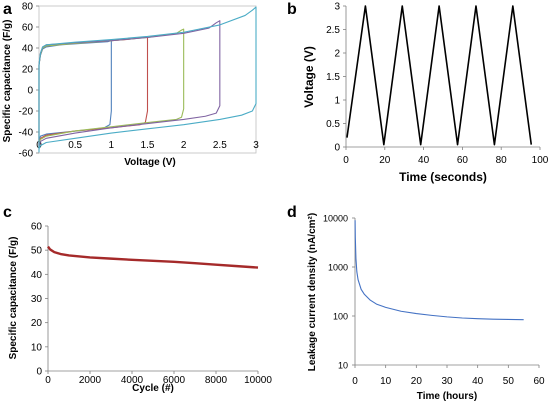 The image size is (550, 404). Describe the element at coordinates (132, 380) in the screenshot. I see `panel-c-xtick-label: 4000` at that location.